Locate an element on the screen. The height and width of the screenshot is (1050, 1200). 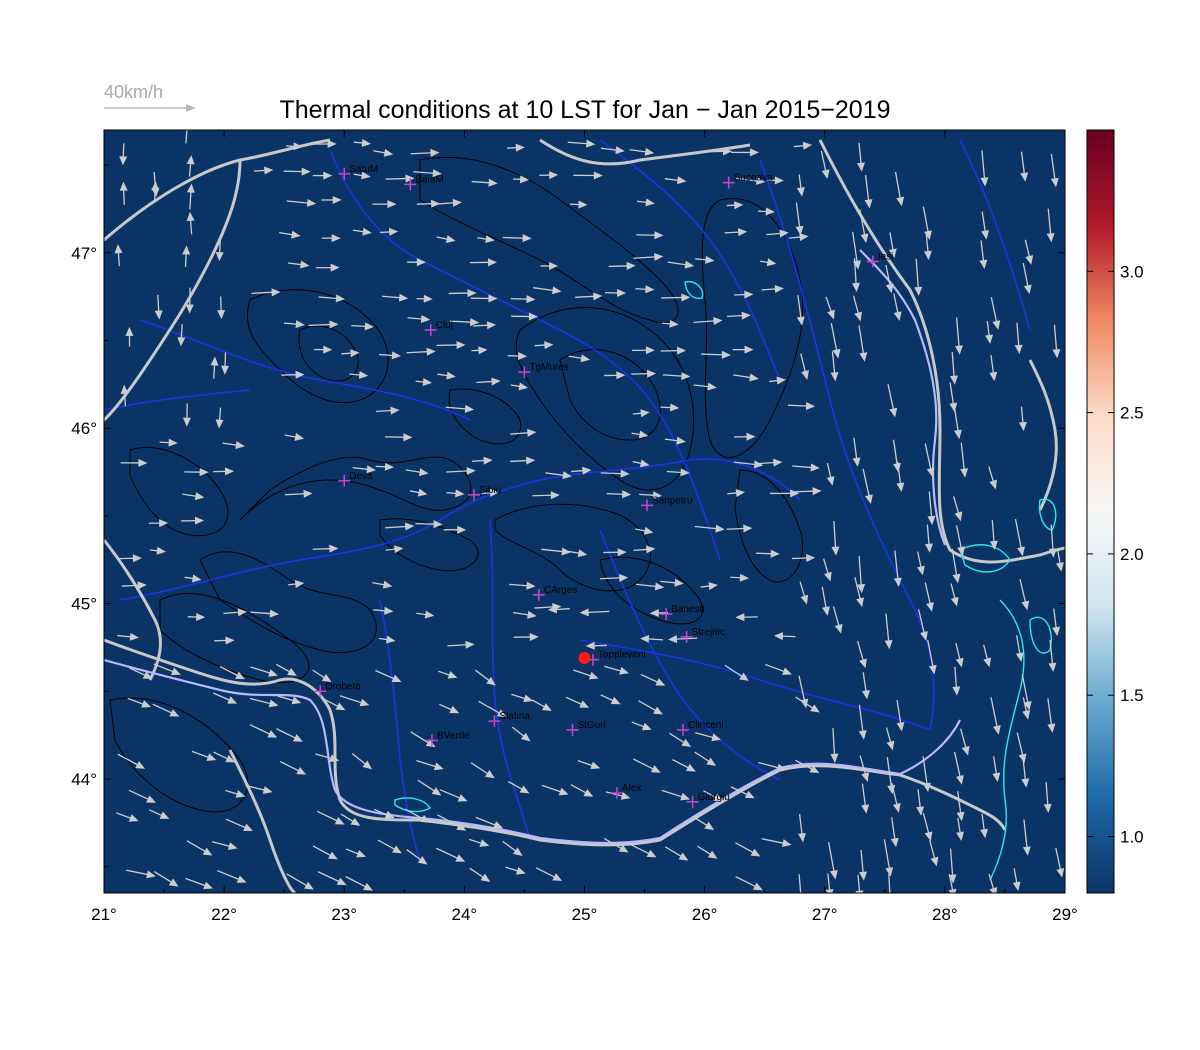
colorbar-tick-label: 1.0 is located at coordinates (1132, 836).